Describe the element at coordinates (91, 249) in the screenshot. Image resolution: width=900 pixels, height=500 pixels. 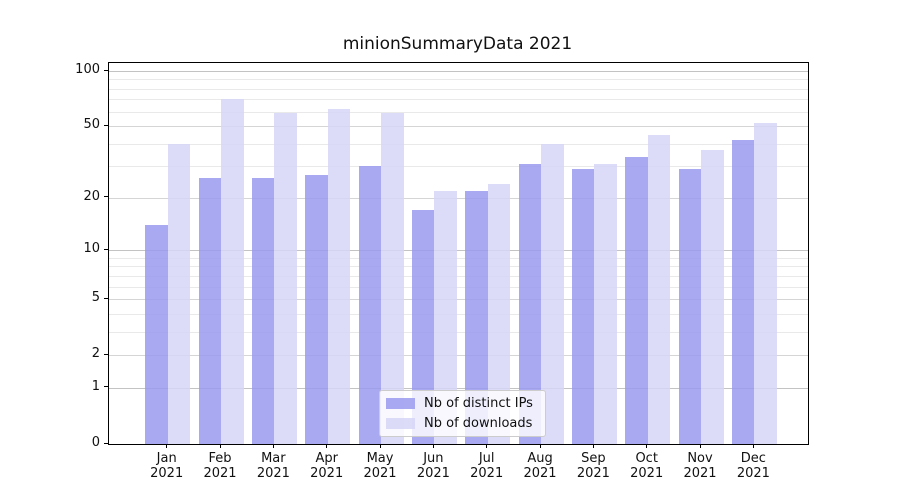
I see `y-tick-label: 10` at that location.